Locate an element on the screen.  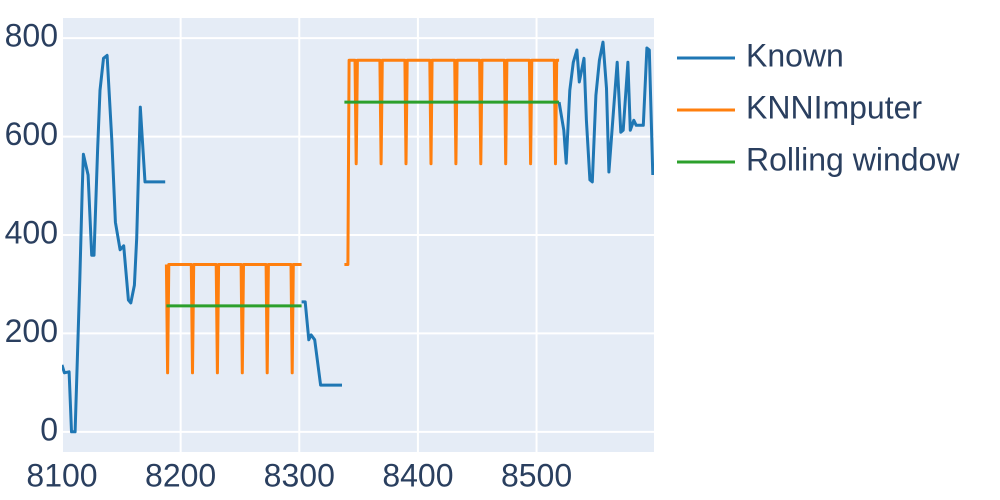
legend-label: Known is located at coordinates (795, 55).